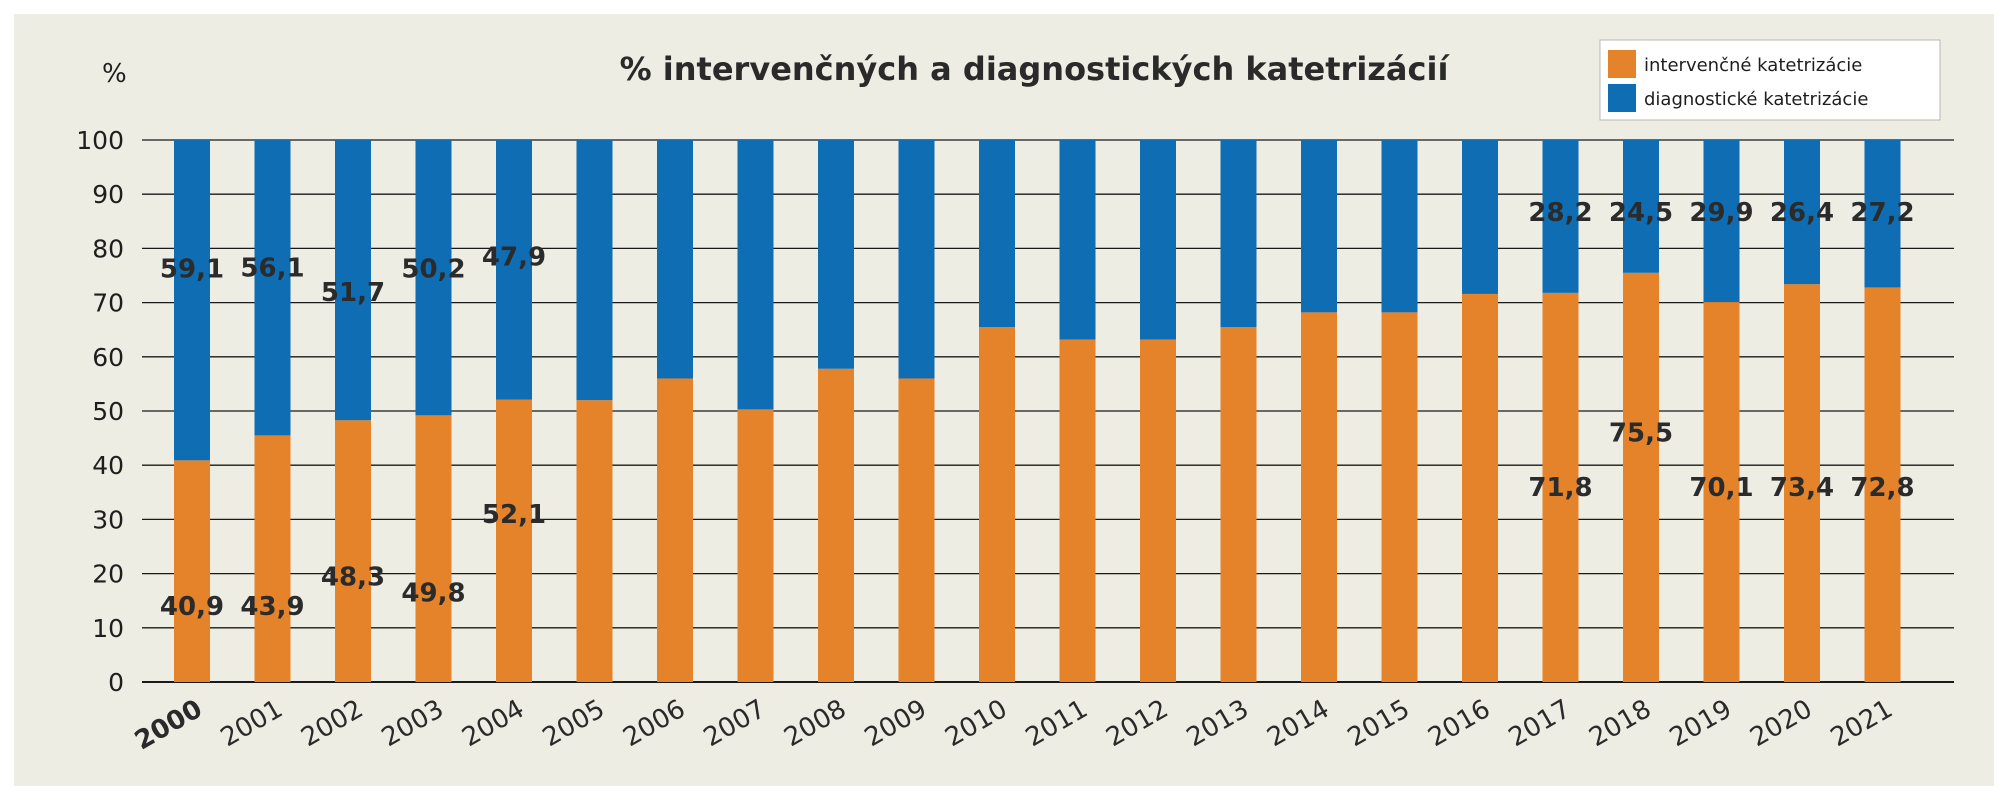 Image resolution: width=2008 pixels, height=800 pixels. I want to click on data-label-intervencne-2020: 73,4, so click(1802, 488).